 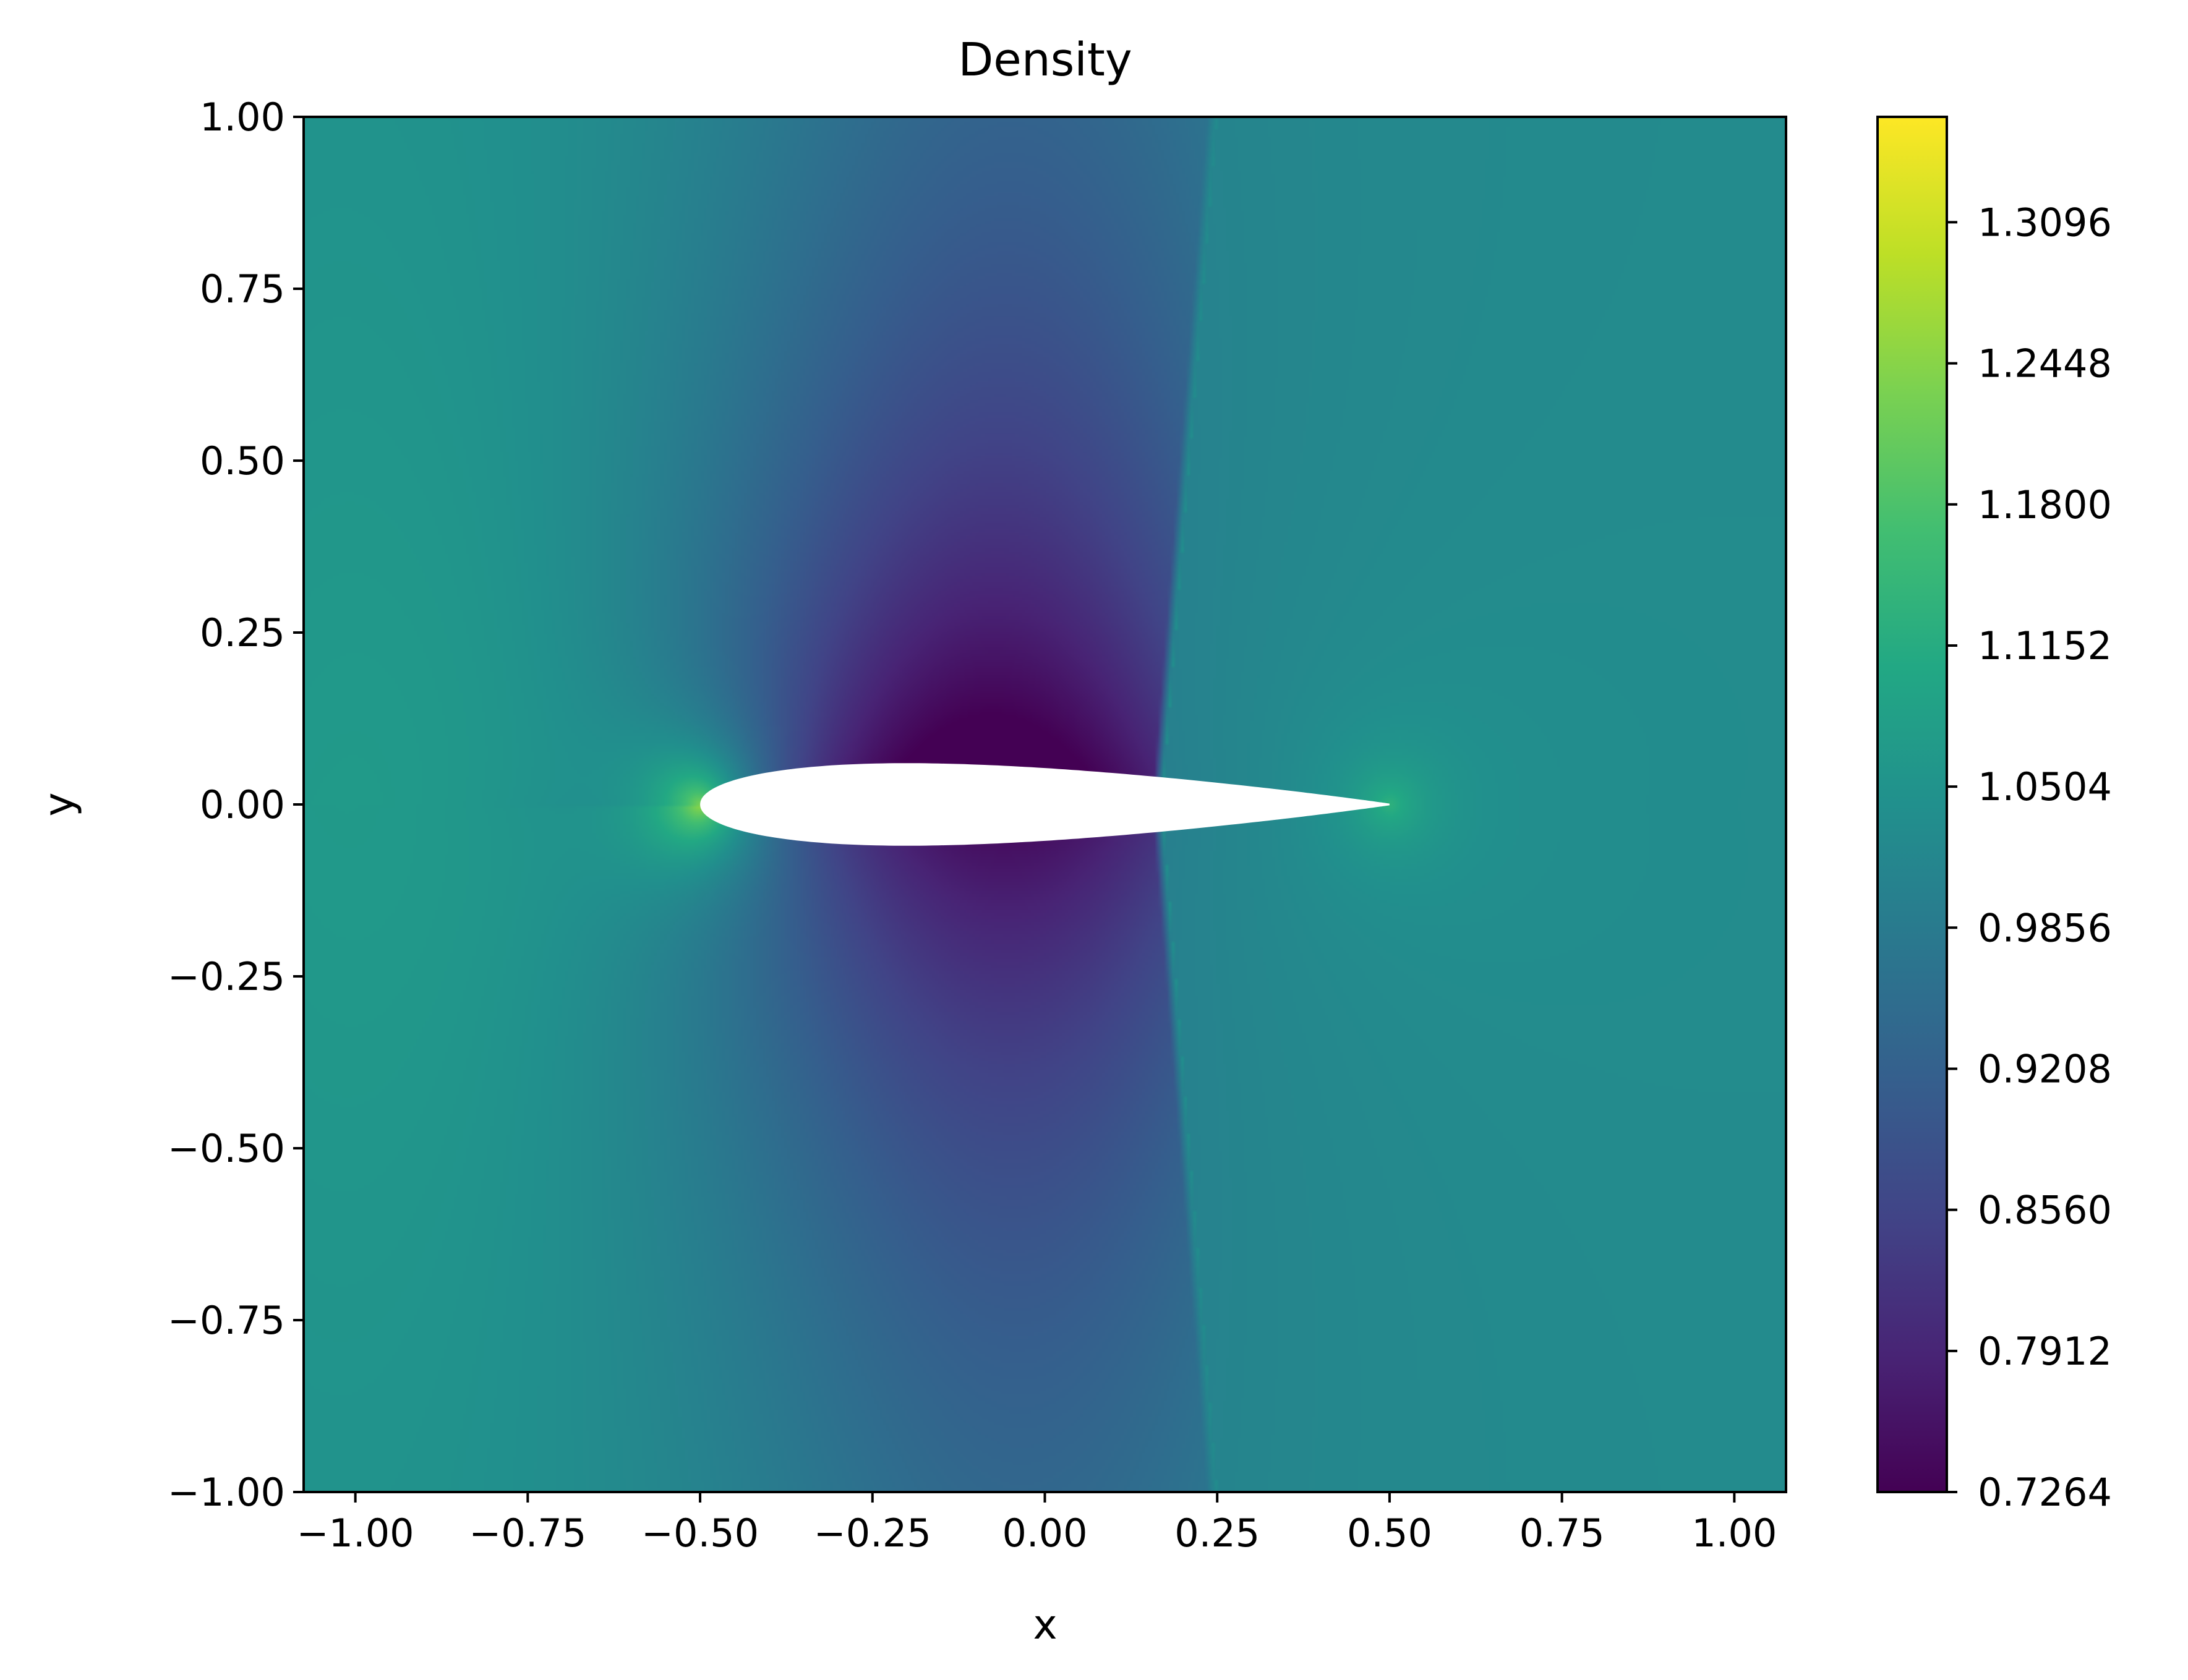 I want to click on colorbar-tick-label: 1.0504, so click(x=2045, y=786).